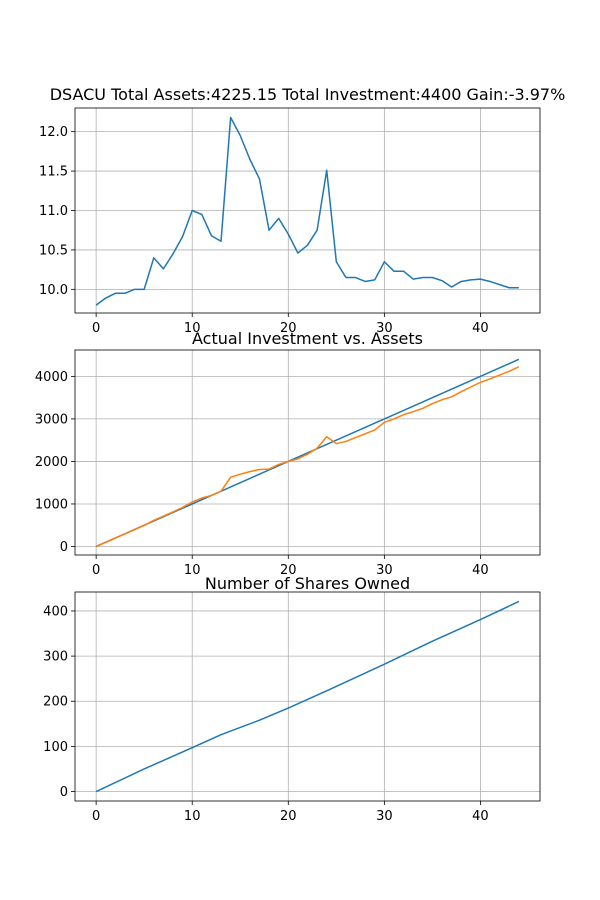 Image resolution: width=600 pixels, height=900 pixels. I want to click on chart-title: Actual Investment vs. Assets, so click(307, 338).